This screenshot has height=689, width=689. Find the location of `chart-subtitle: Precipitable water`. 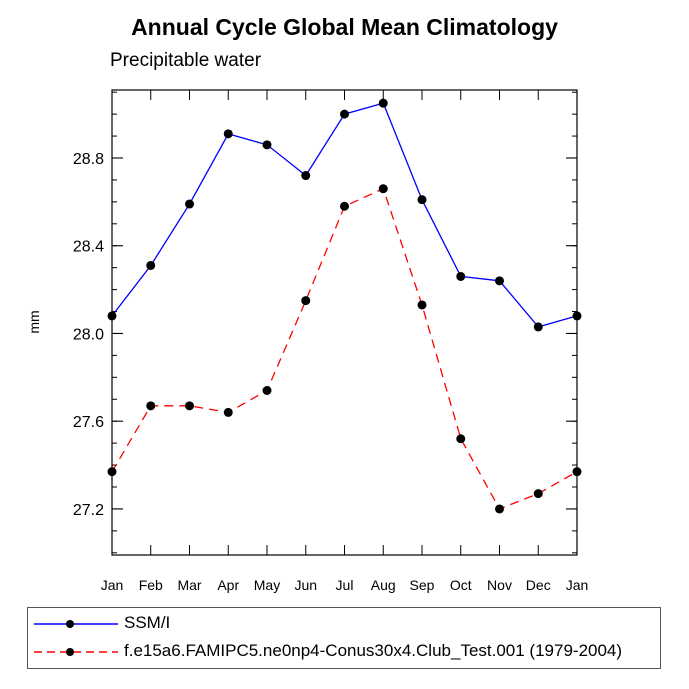

chart-subtitle: Precipitable water is located at coordinates (186, 60).